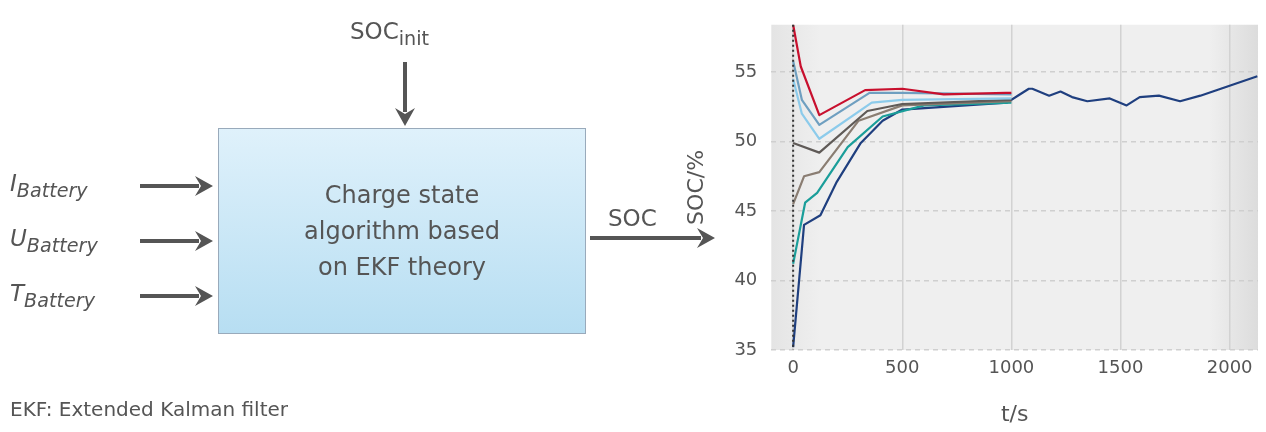 The height and width of the screenshot is (432, 1266). Describe the element at coordinates (149, 409) in the screenshot. I see `text: EKF: Extended Kalman filter` at that location.